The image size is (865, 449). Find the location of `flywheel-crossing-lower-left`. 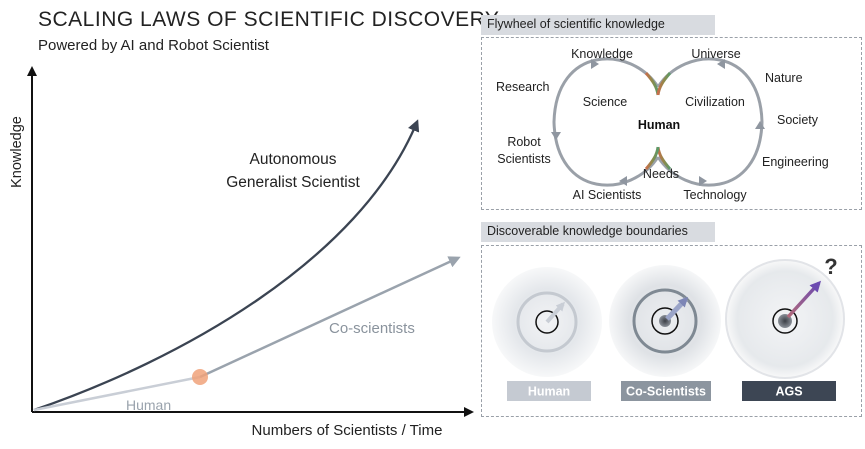

flywheel-crossing-lower-left is located at coordinates (652, 158).